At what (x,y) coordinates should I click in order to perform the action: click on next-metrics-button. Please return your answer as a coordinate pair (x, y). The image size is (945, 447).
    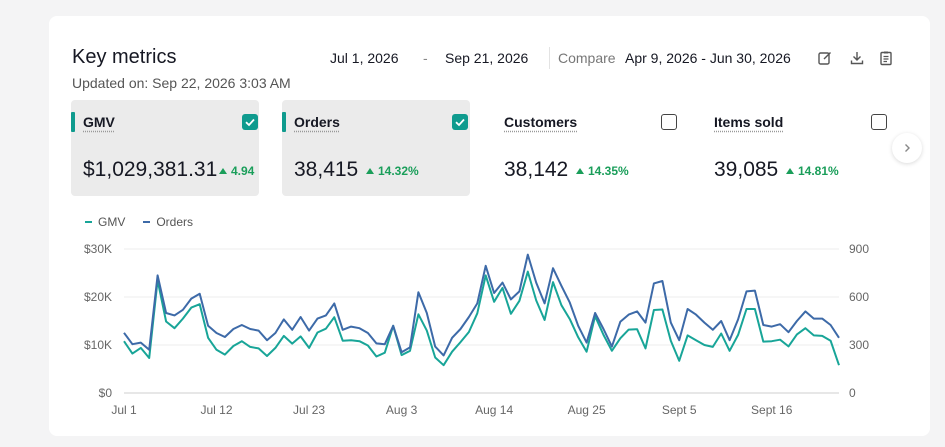
    Looking at the image, I should click on (907, 148).